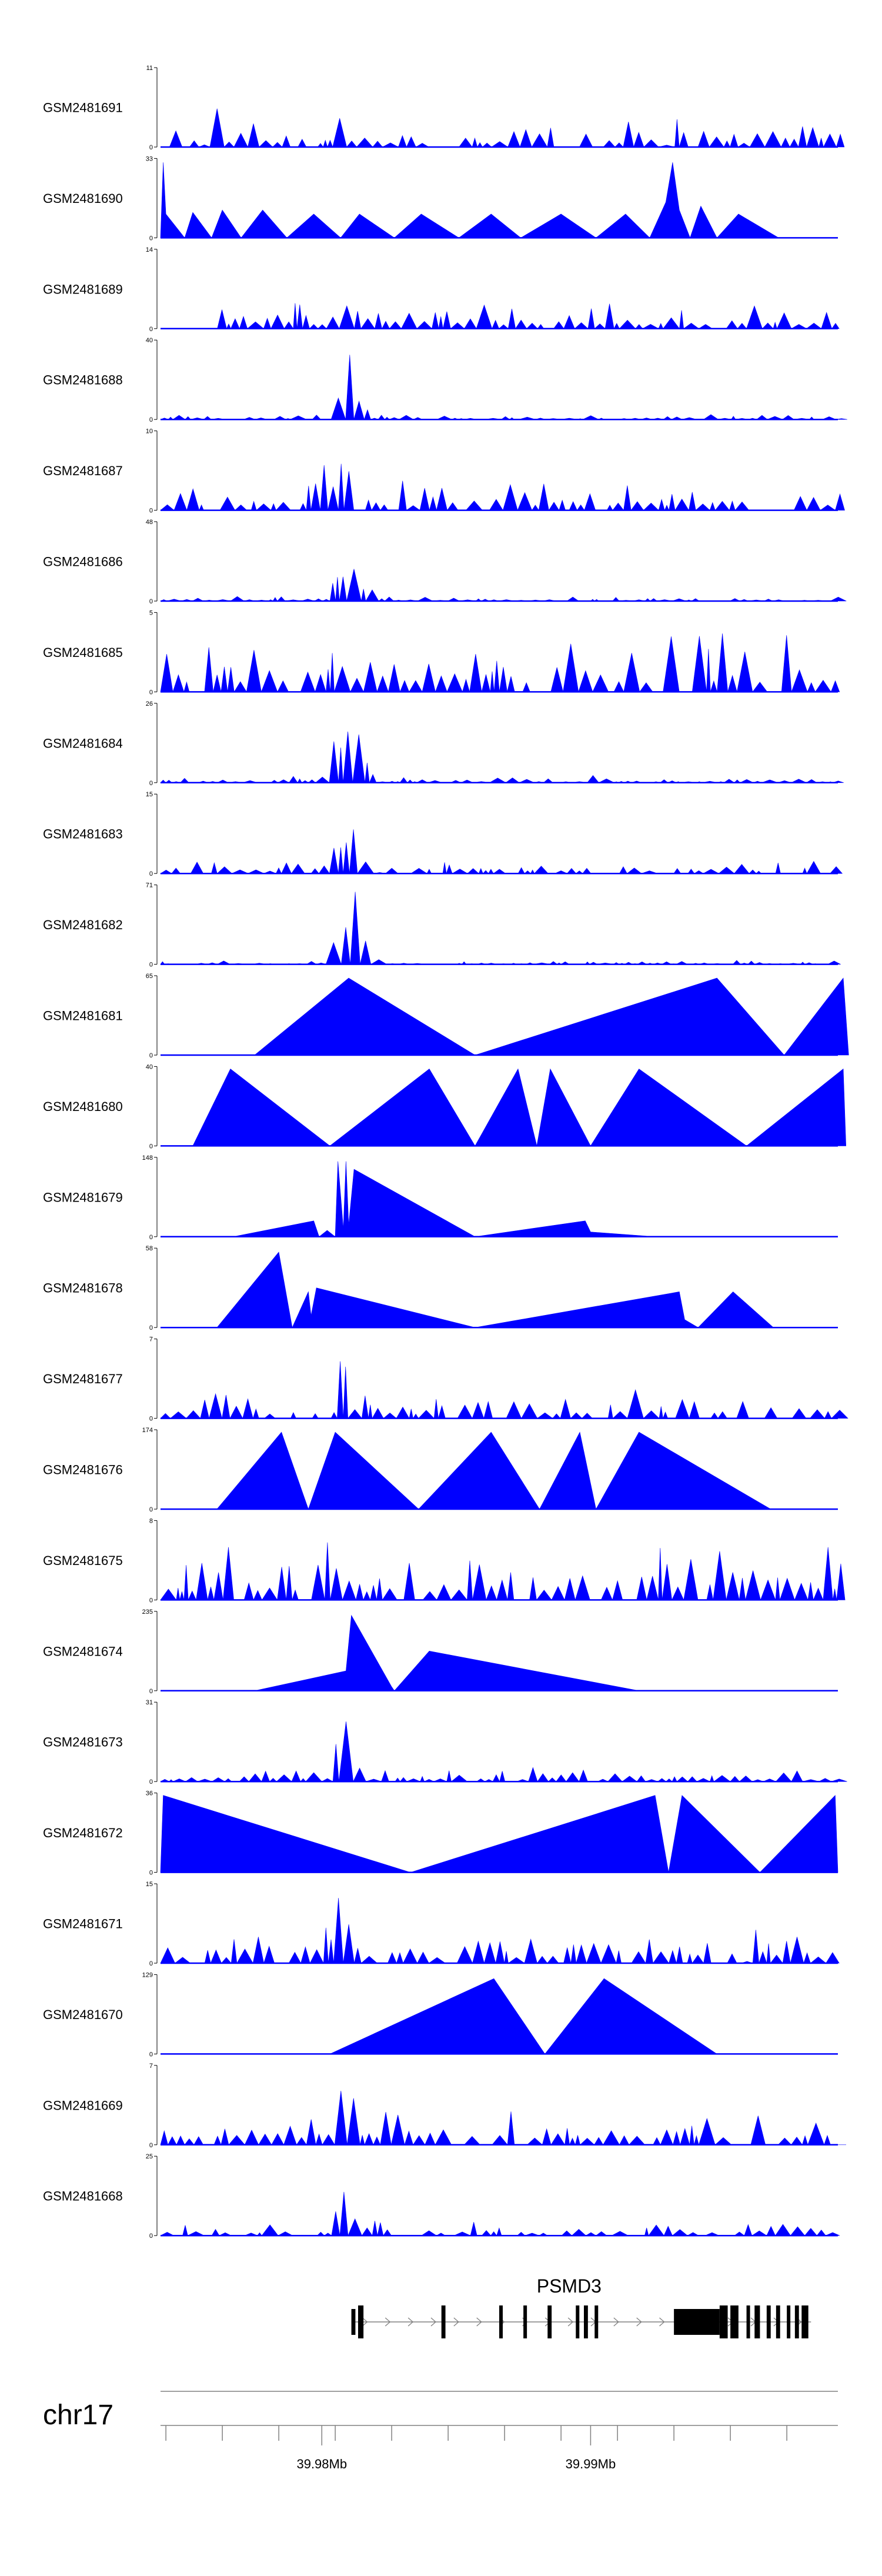 The width and height of the screenshot is (882, 2576). What do you see at coordinates (83, 1016) in the screenshot?
I see `track-label: GSM2481681` at bounding box center [83, 1016].